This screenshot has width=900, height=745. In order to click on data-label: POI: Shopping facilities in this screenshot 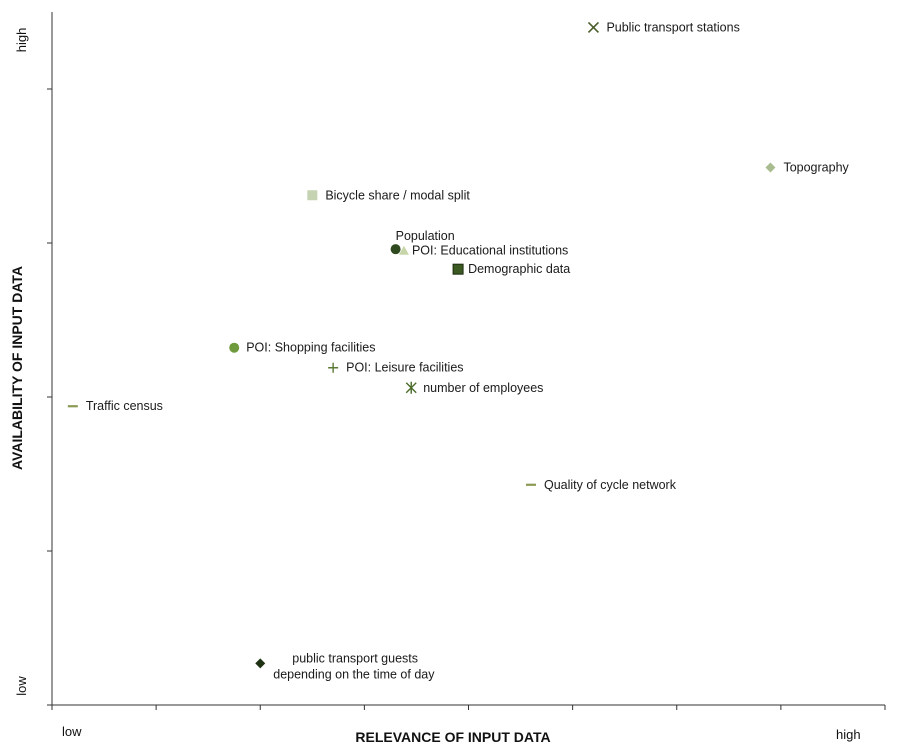, I will do `click(310, 348)`.